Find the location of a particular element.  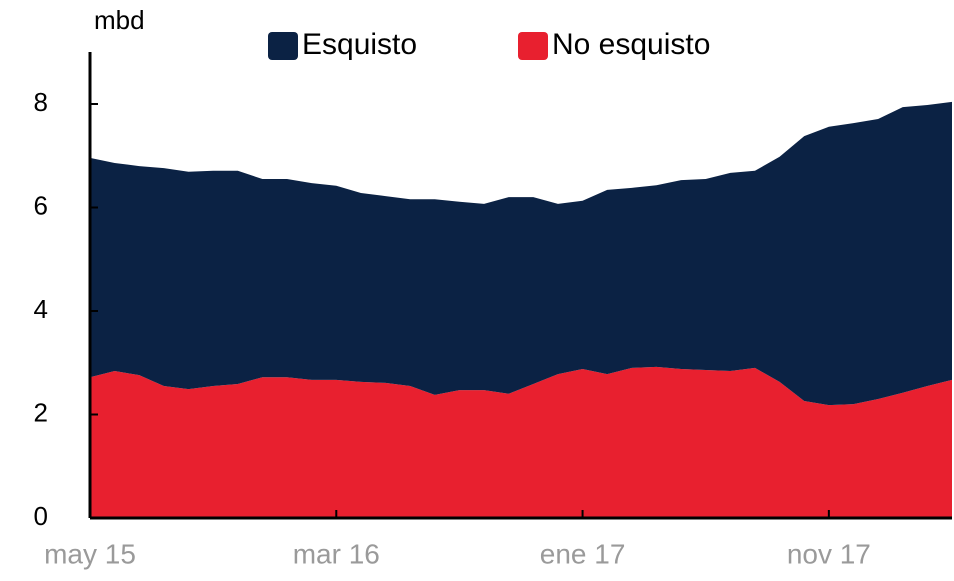

y-tick-label: 4 is located at coordinates (41, 309).